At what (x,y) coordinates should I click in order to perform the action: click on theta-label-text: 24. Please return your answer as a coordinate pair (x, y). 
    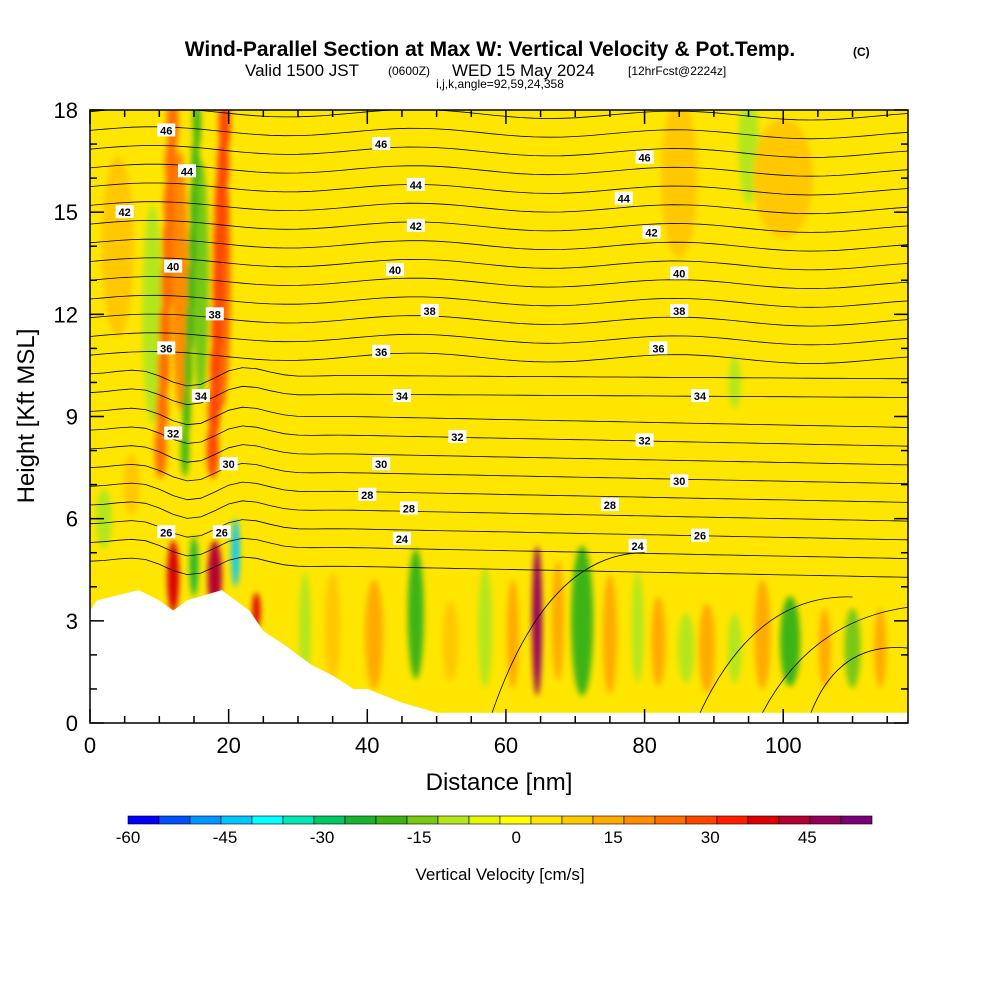
    Looking at the image, I should click on (638, 547).